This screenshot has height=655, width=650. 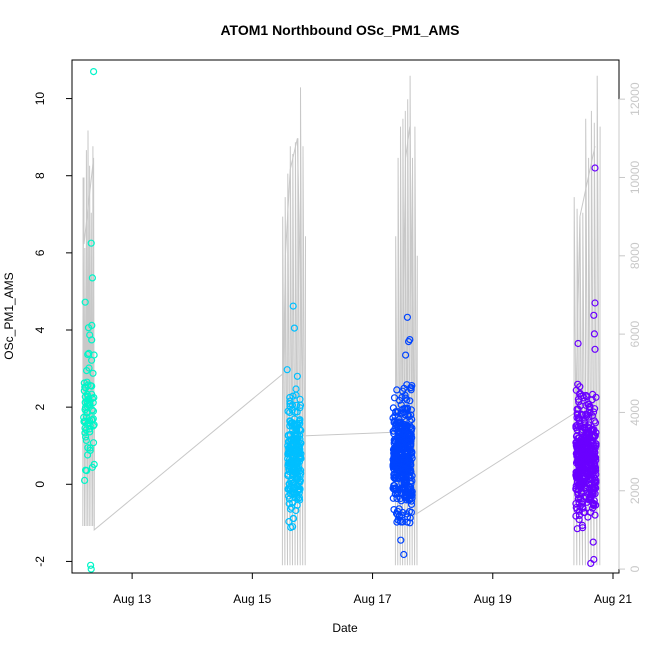 I want to click on y-tick-label: 10, so click(x=40, y=99).